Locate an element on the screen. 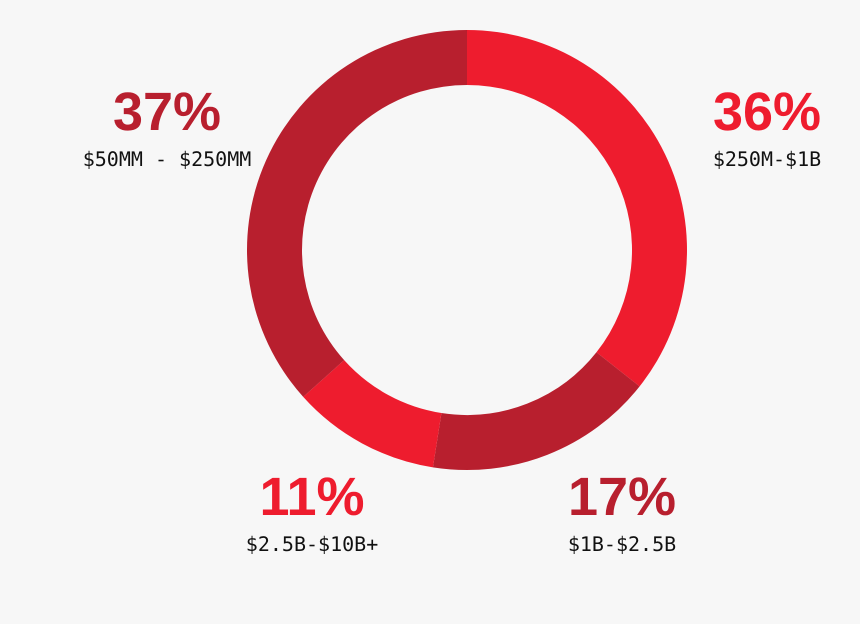  data-label: 37% is located at coordinates (167, 112).